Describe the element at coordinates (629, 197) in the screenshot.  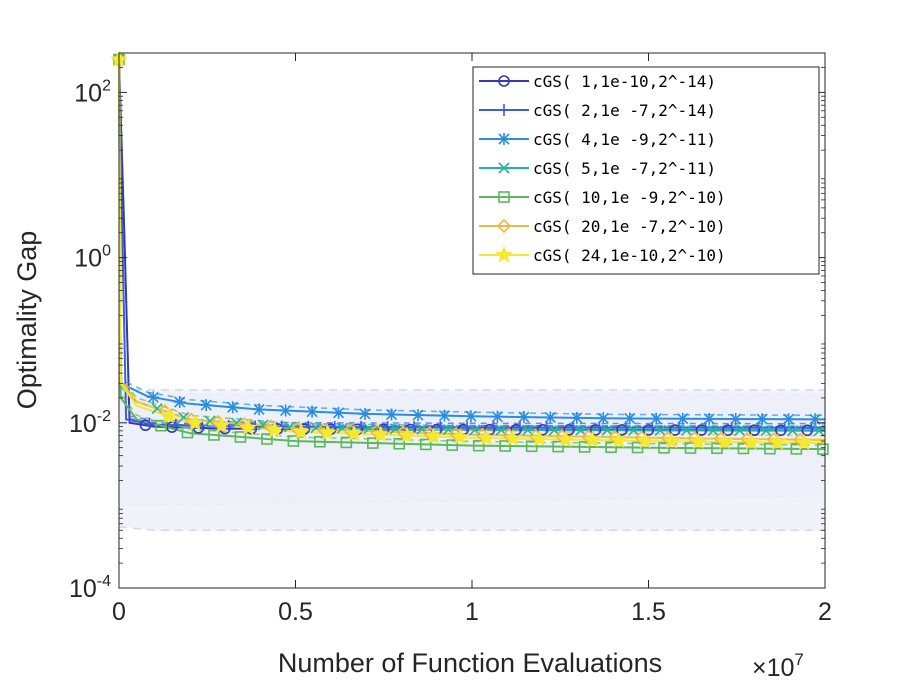
I see `legend-label-4: cGS( 10,1e -9,2^-10)` at that location.